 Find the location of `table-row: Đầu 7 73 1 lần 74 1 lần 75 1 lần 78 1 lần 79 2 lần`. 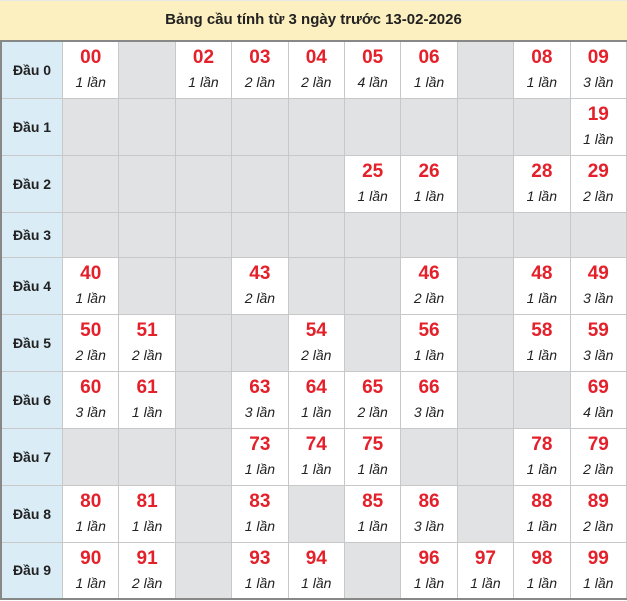

table-row: Đầu 7 73 1 lần 74 1 lần 75 1 lần 78 1 lần 79 2 lần is located at coordinates (313, 456).